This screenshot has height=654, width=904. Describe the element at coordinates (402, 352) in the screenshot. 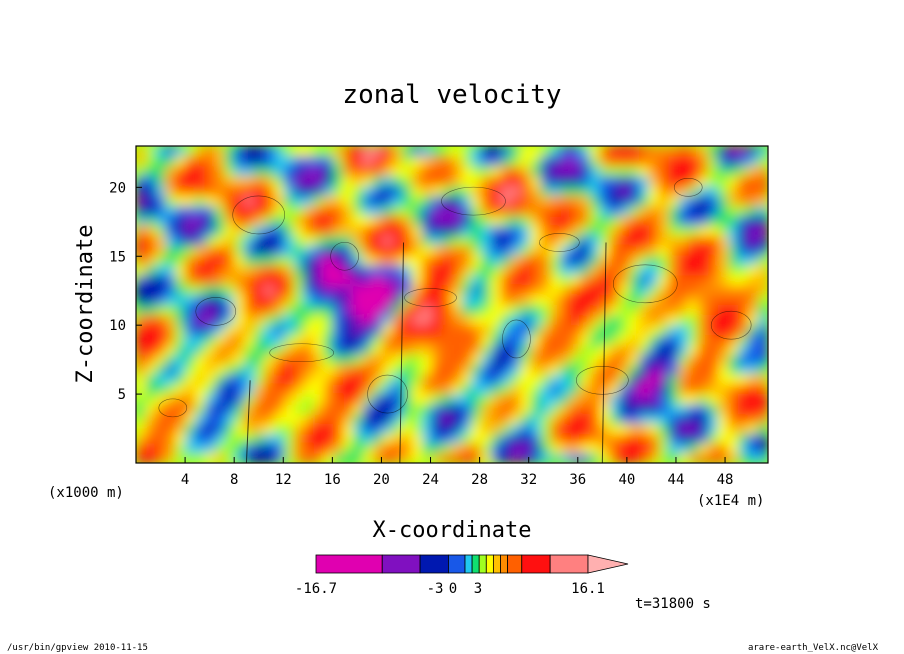

I see `contour-line` at that location.